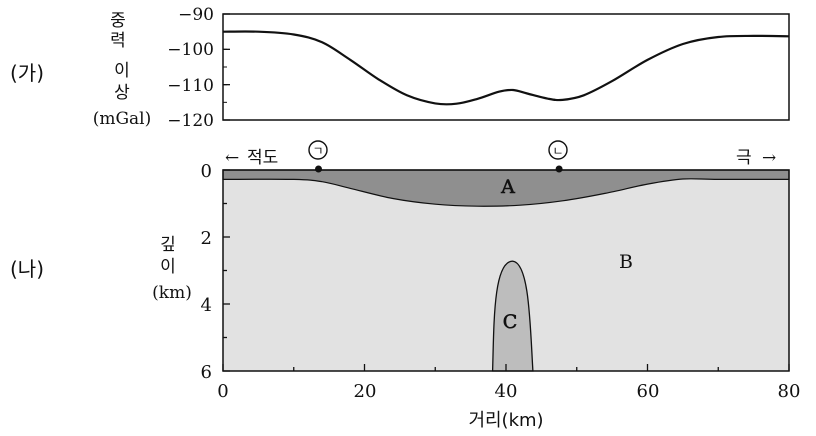  I want to click on xtick-label: 0, so click(222, 391).